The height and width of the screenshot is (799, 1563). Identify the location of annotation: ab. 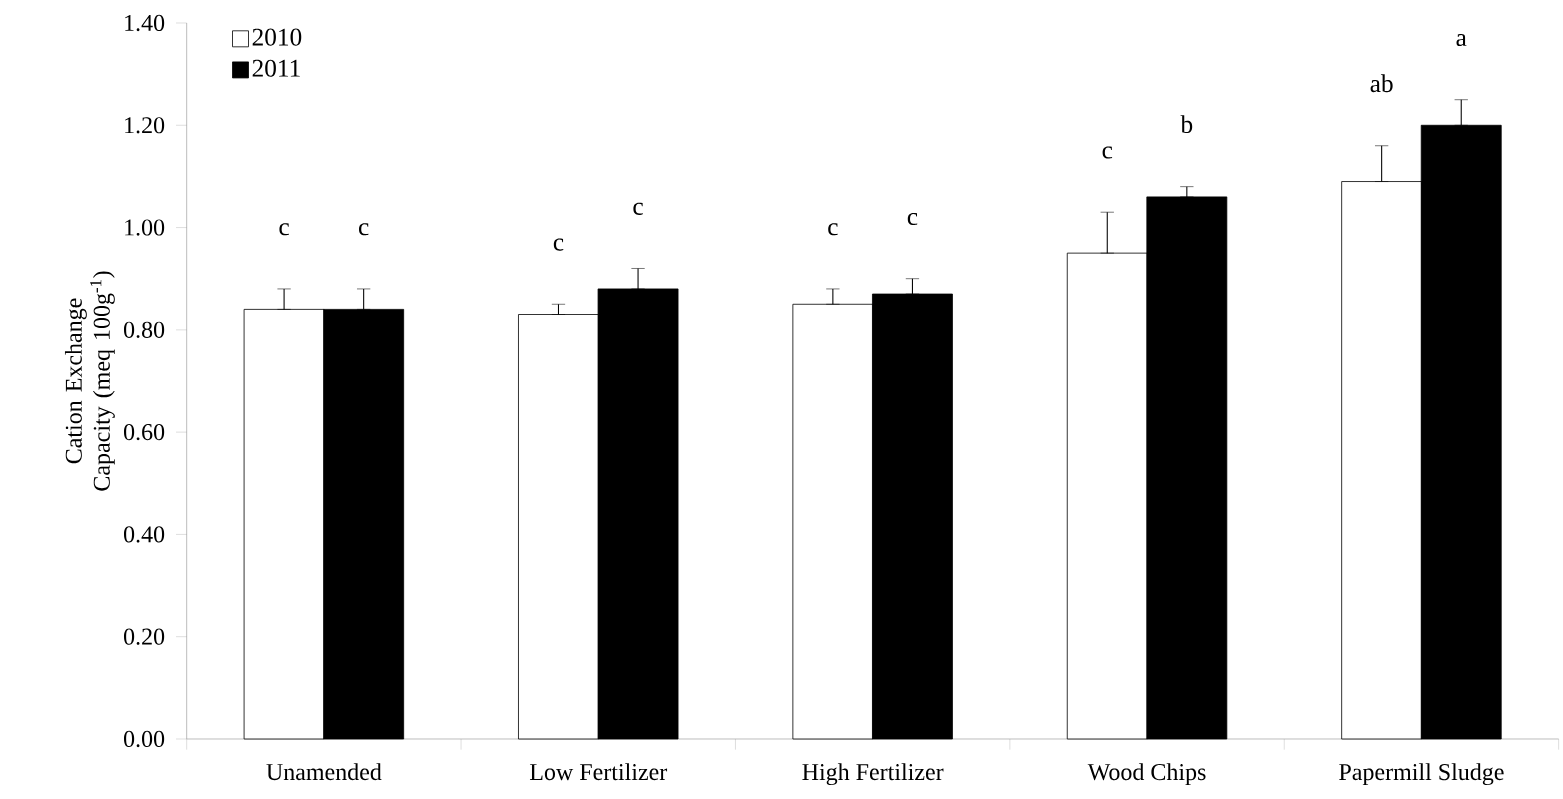
(1381, 83).